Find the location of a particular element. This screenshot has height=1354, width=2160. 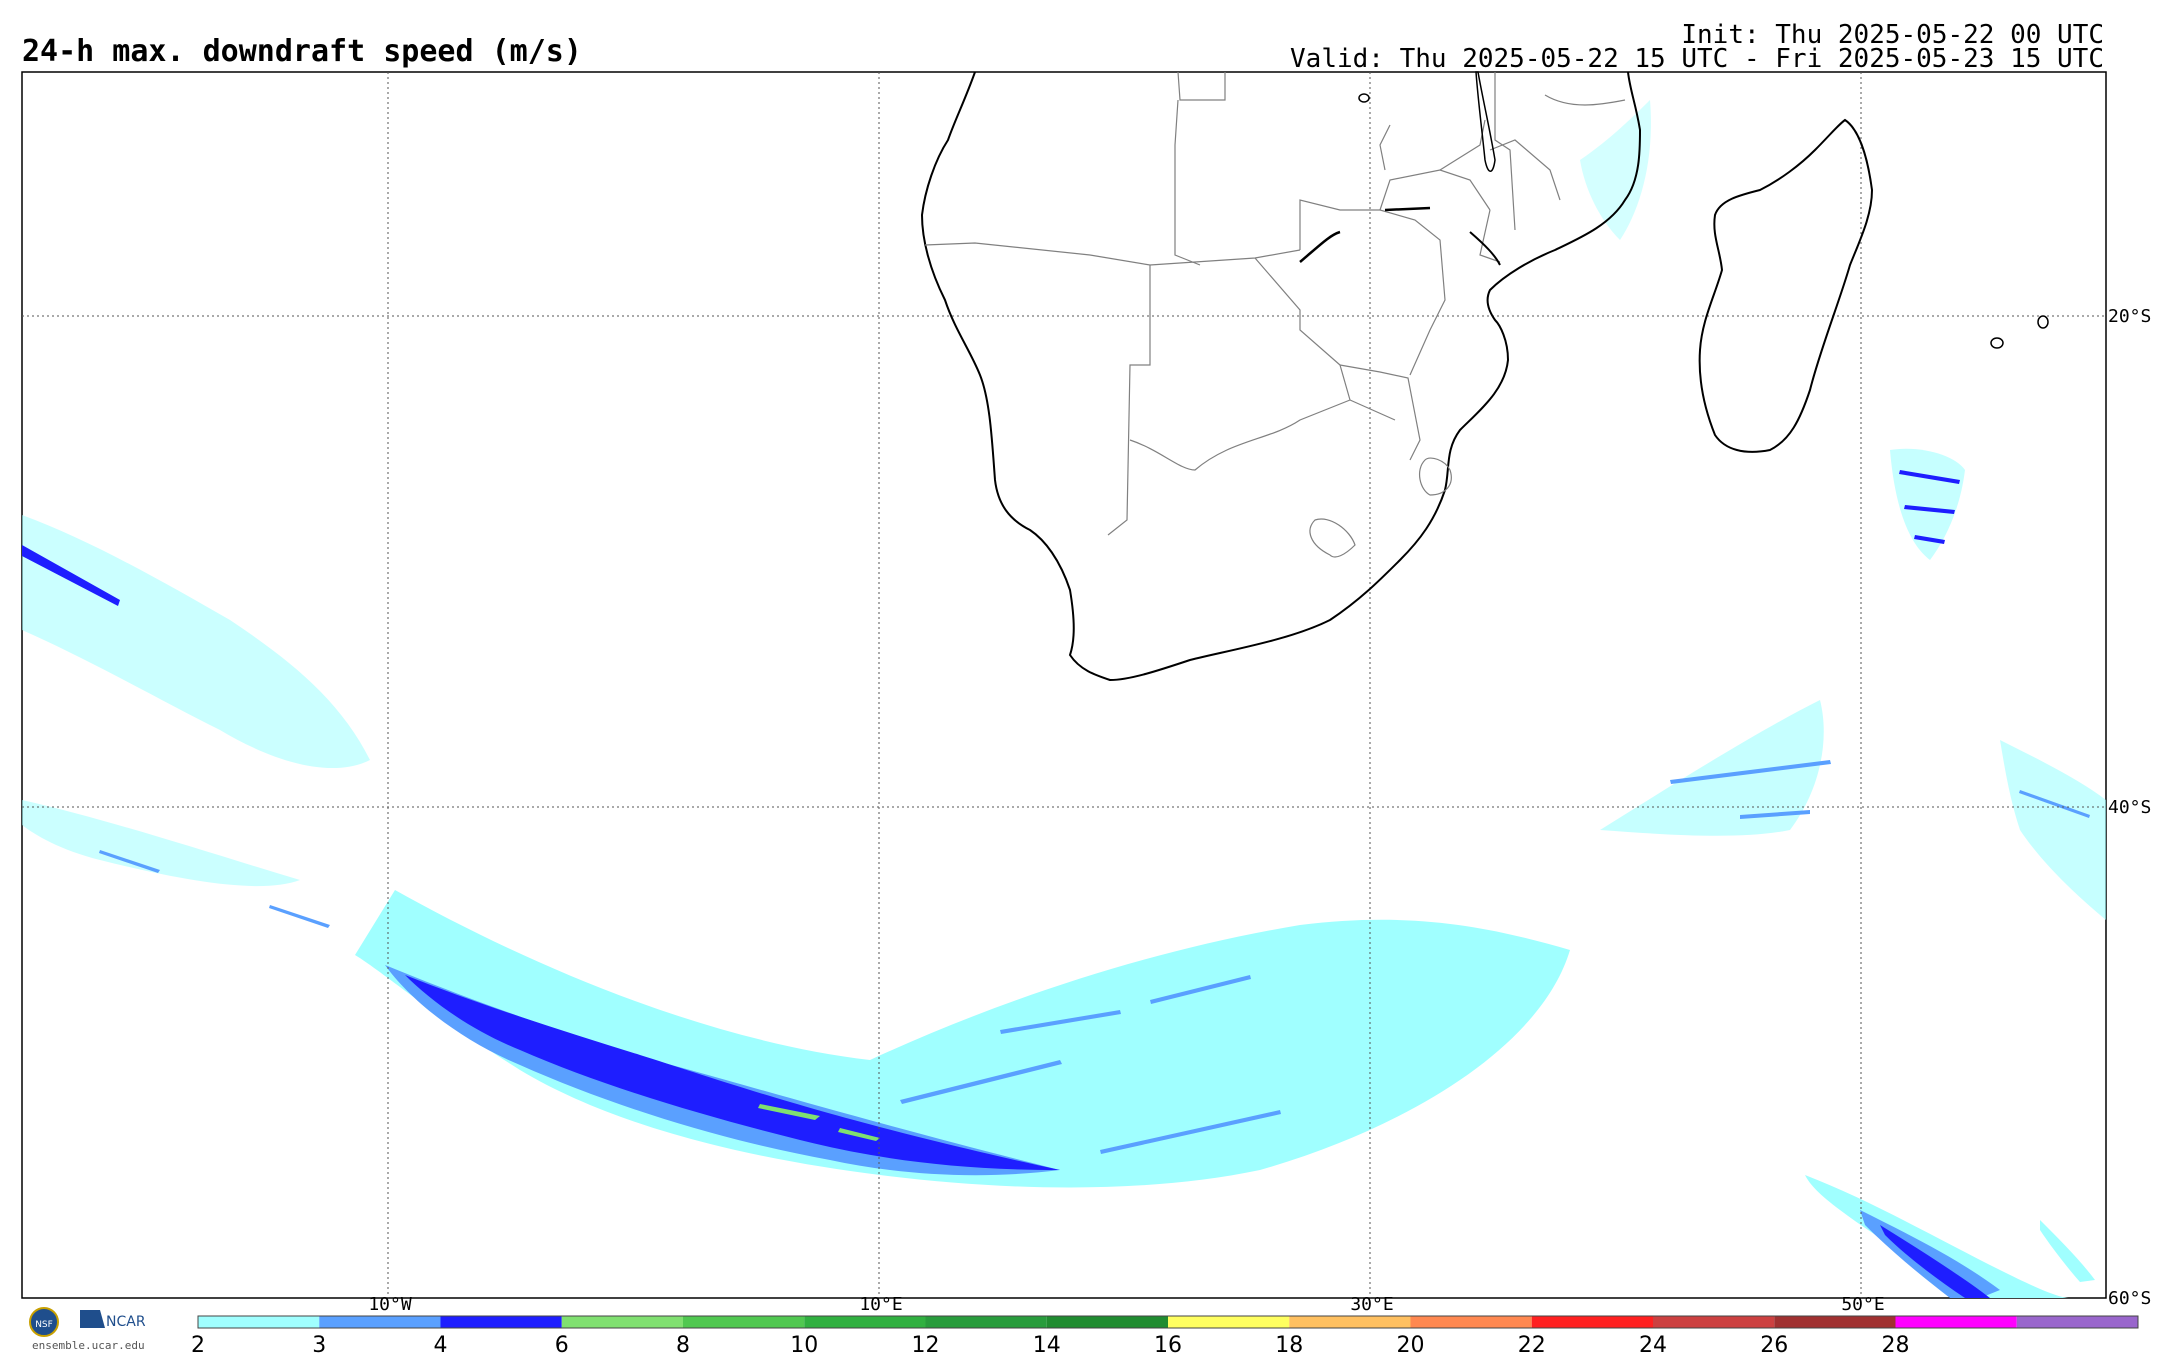

colorbar-tick-label: 12 is located at coordinates (926, 1343).